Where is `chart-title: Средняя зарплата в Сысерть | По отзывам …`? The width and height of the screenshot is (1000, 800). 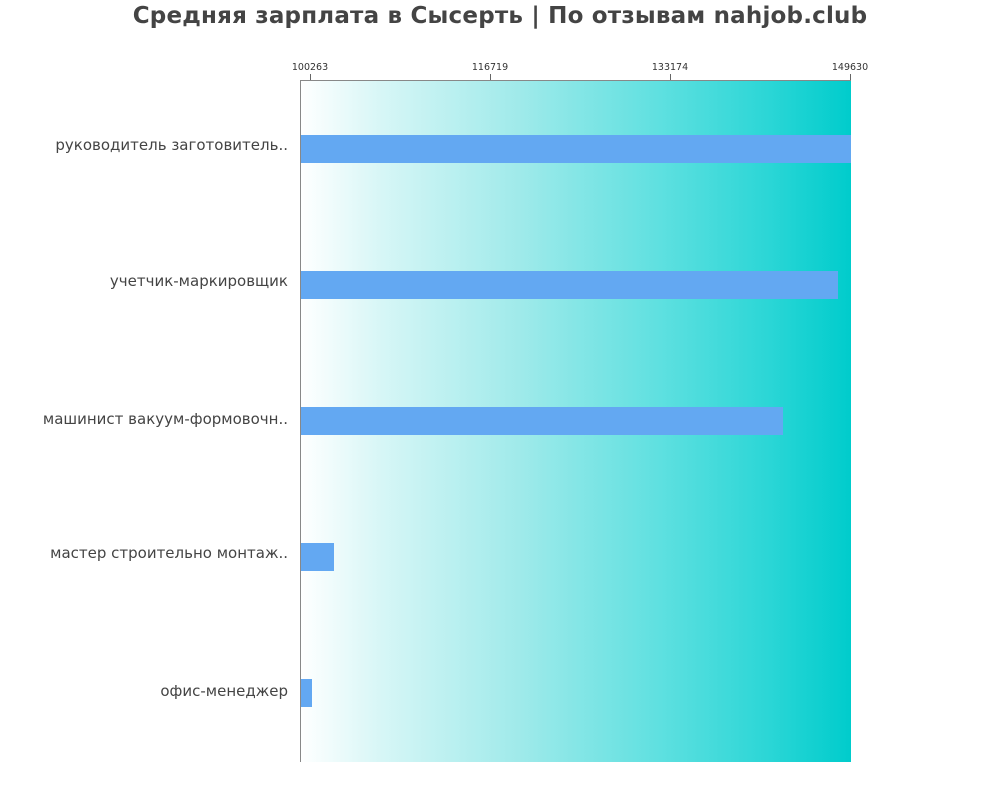
chart-title: Средняя зарплата в Сысерть | По отзывам … is located at coordinates (500, 16).